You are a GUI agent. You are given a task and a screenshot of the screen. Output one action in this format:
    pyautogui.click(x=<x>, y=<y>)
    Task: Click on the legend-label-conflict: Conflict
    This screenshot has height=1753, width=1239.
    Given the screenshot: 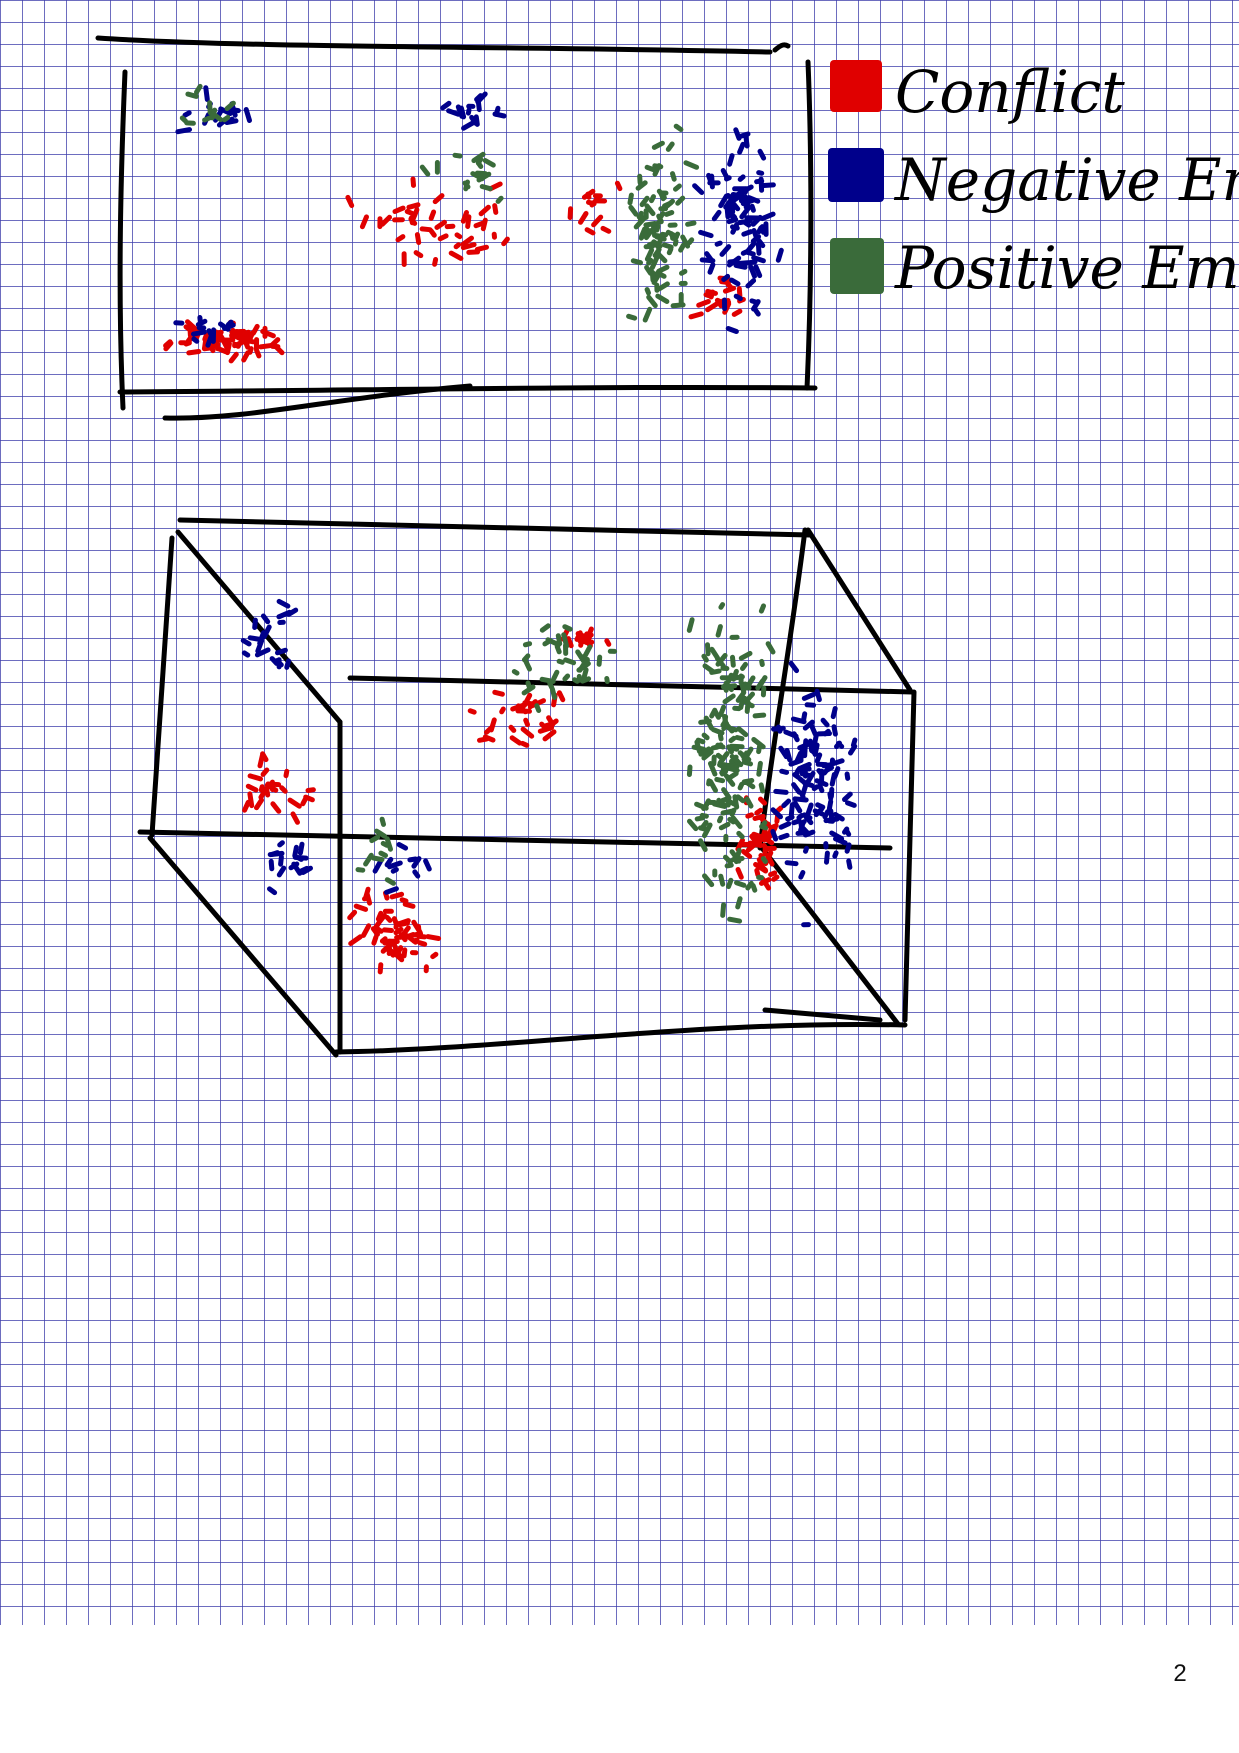 What is the action you would take?
    pyautogui.click(x=1010, y=92)
    